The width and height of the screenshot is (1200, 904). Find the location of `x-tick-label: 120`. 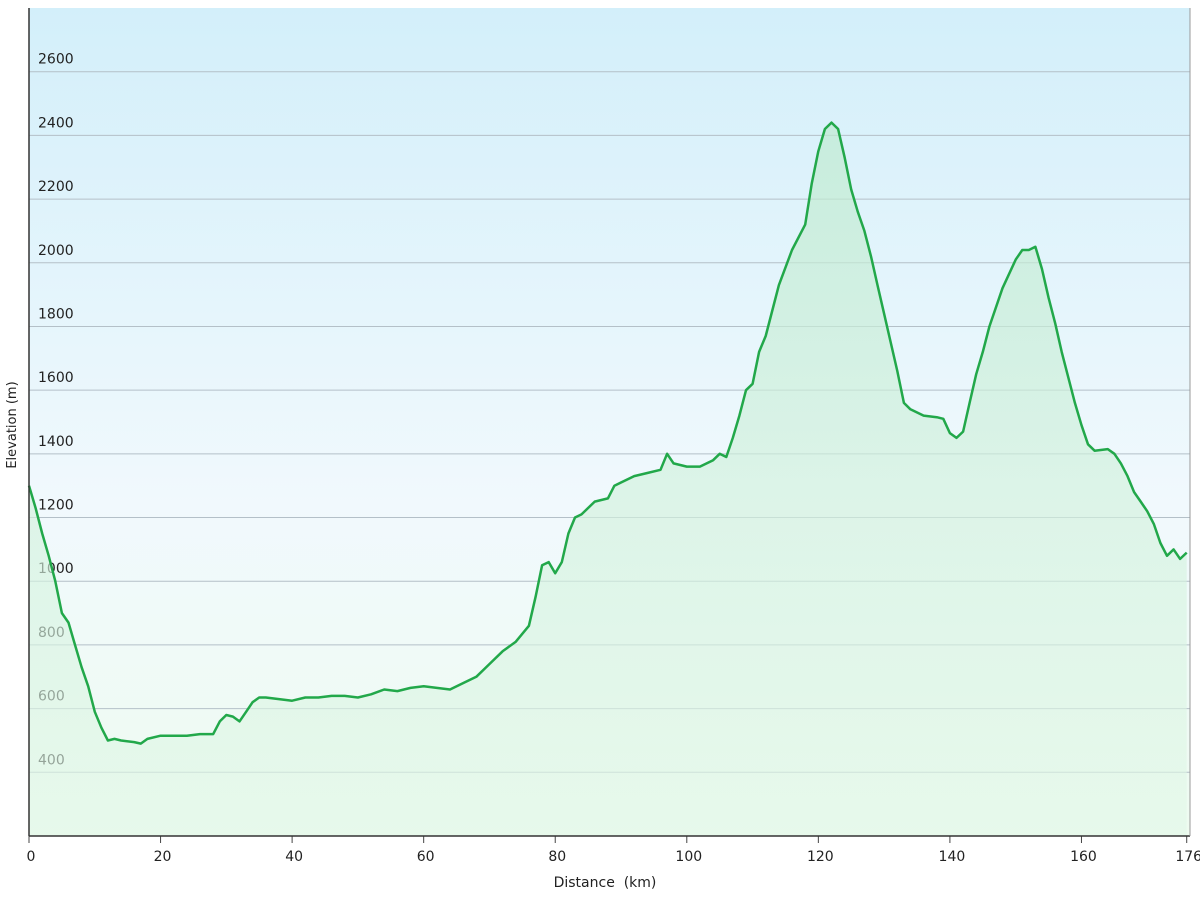

x-tick-label: 120 is located at coordinates (820, 857).